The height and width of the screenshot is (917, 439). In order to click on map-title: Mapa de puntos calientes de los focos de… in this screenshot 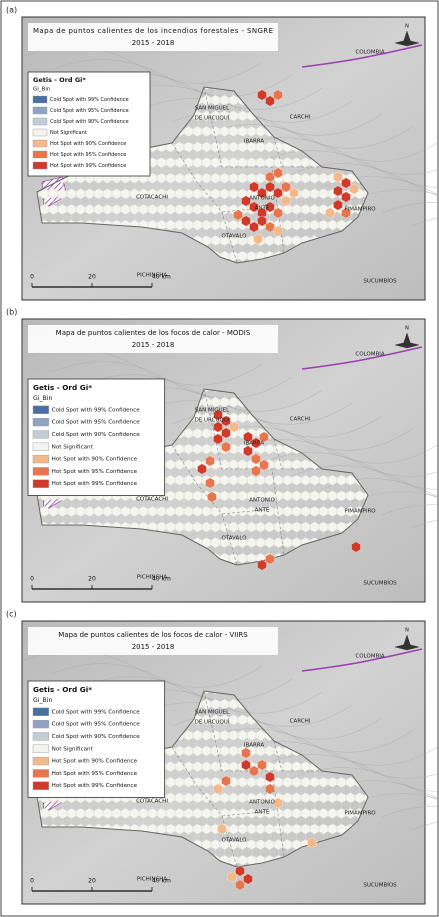, I will do `click(153, 333)`.